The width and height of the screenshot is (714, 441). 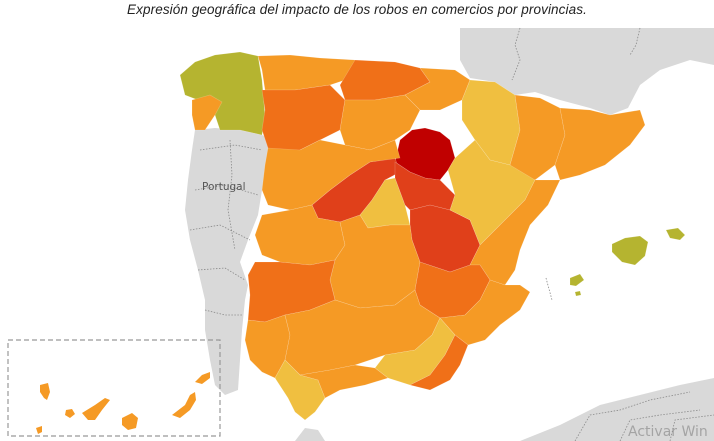 I want to click on region-menorca, so click(x=675, y=234).